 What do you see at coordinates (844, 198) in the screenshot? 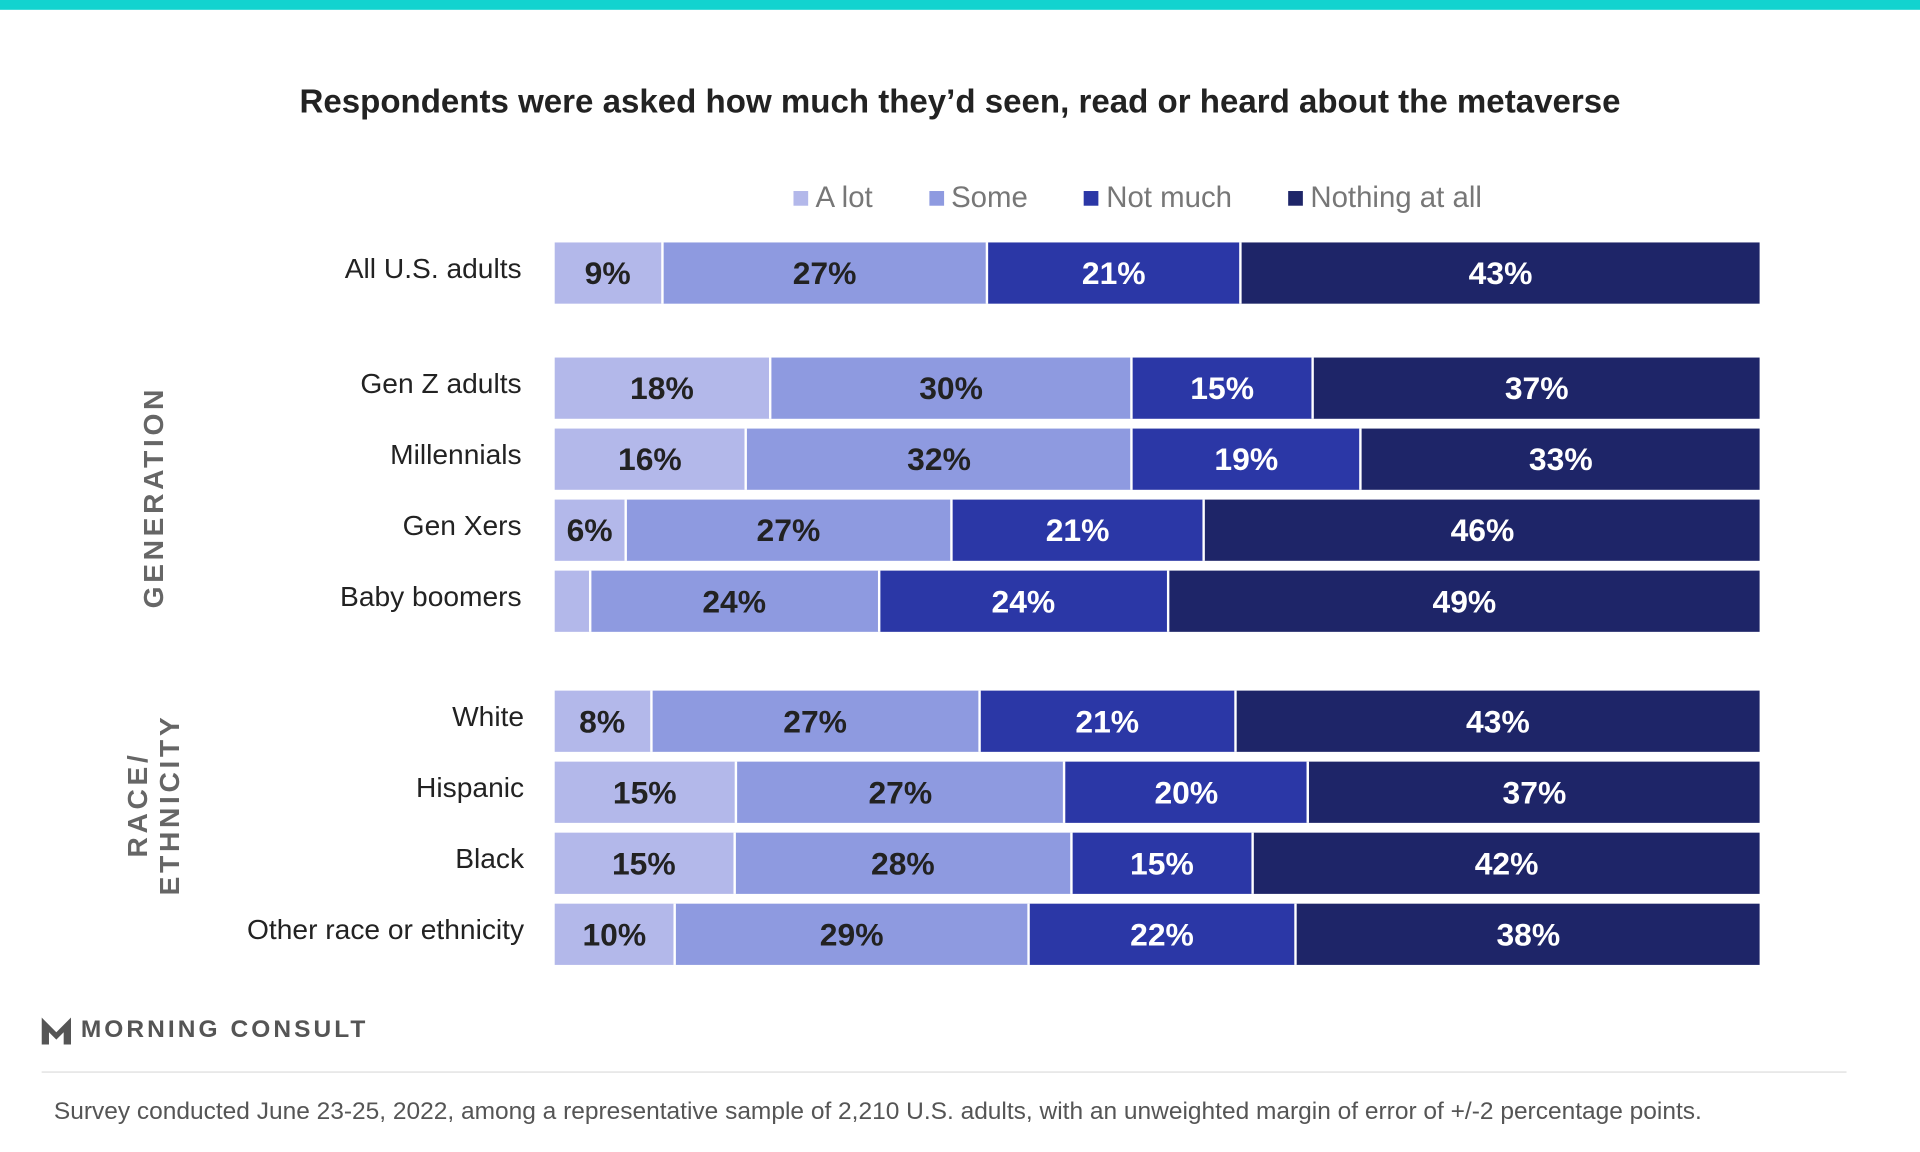
I see `legend-label: A lot` at bounding box center [844, 198].